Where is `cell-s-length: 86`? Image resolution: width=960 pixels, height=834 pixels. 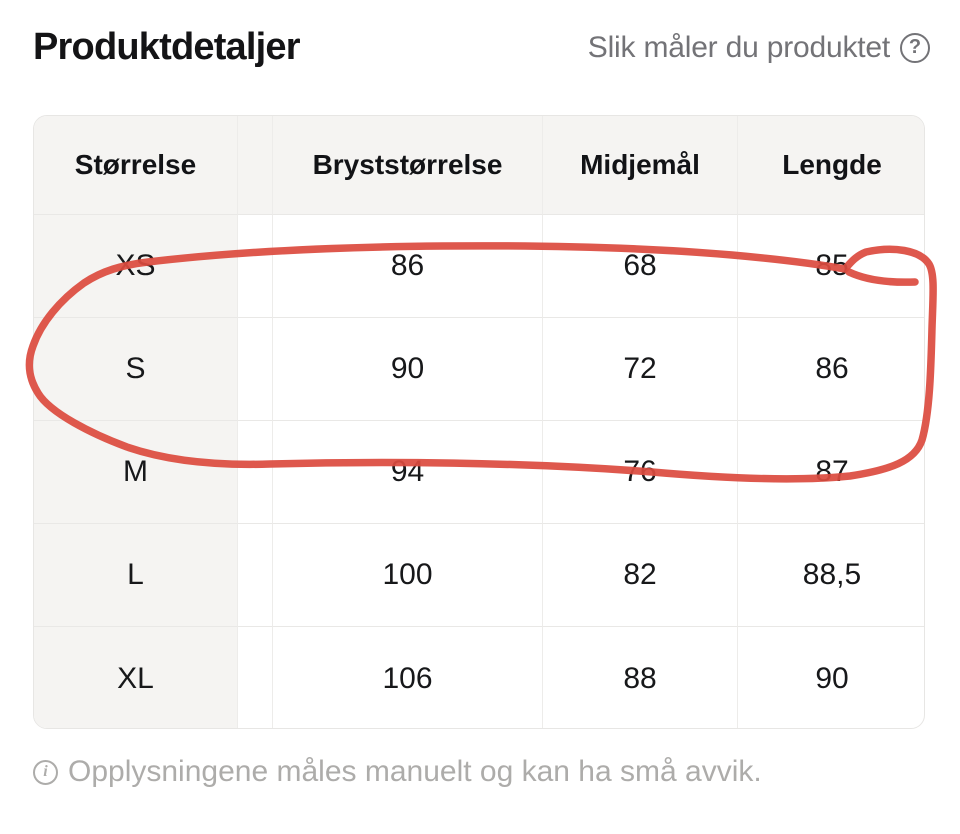
cell-s-length: 86 is located at coordinates (831, 369).